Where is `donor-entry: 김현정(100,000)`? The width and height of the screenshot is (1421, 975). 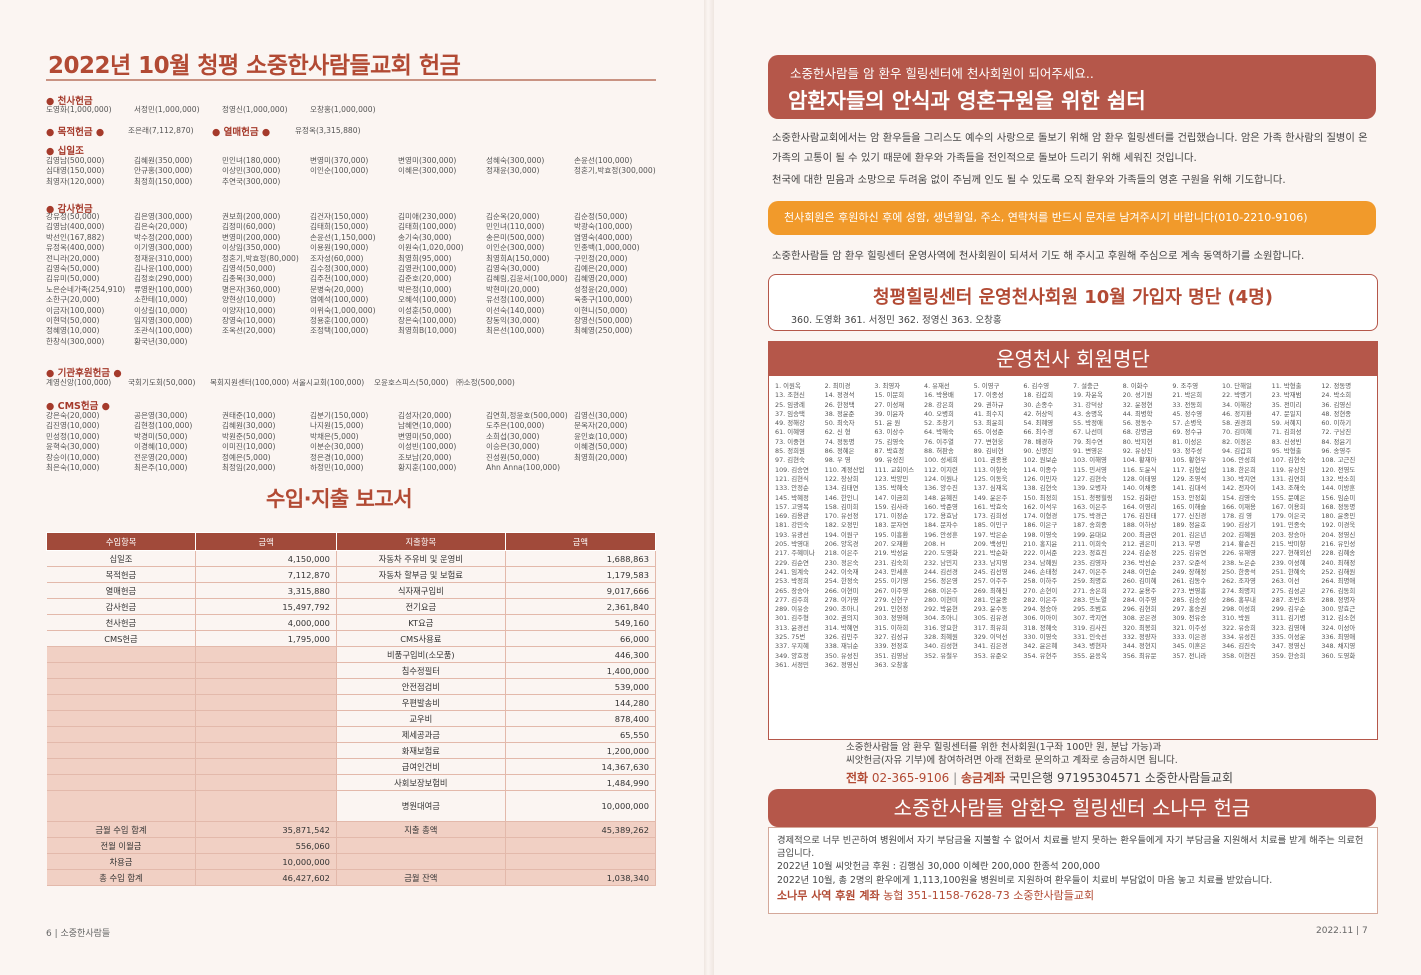 donor-entry: 김현정(100,000) is located at coordinates (163, 426).